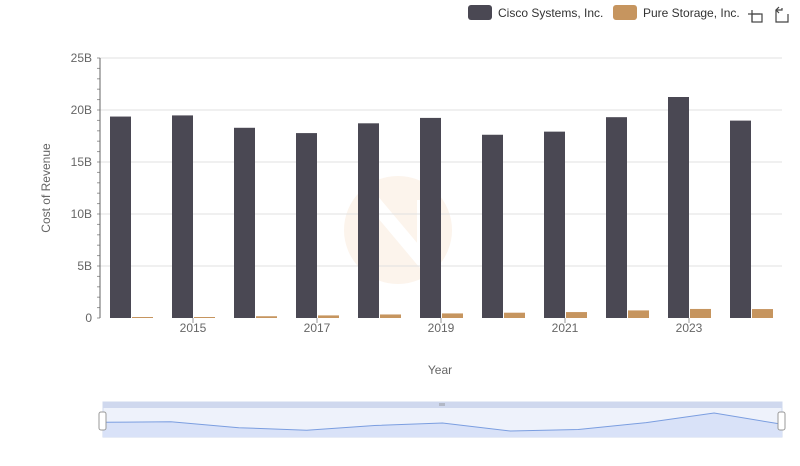 Image resolution: width=800 pixels, height=466 pixels. I want to click on zoom-icon, so click(756, 15).